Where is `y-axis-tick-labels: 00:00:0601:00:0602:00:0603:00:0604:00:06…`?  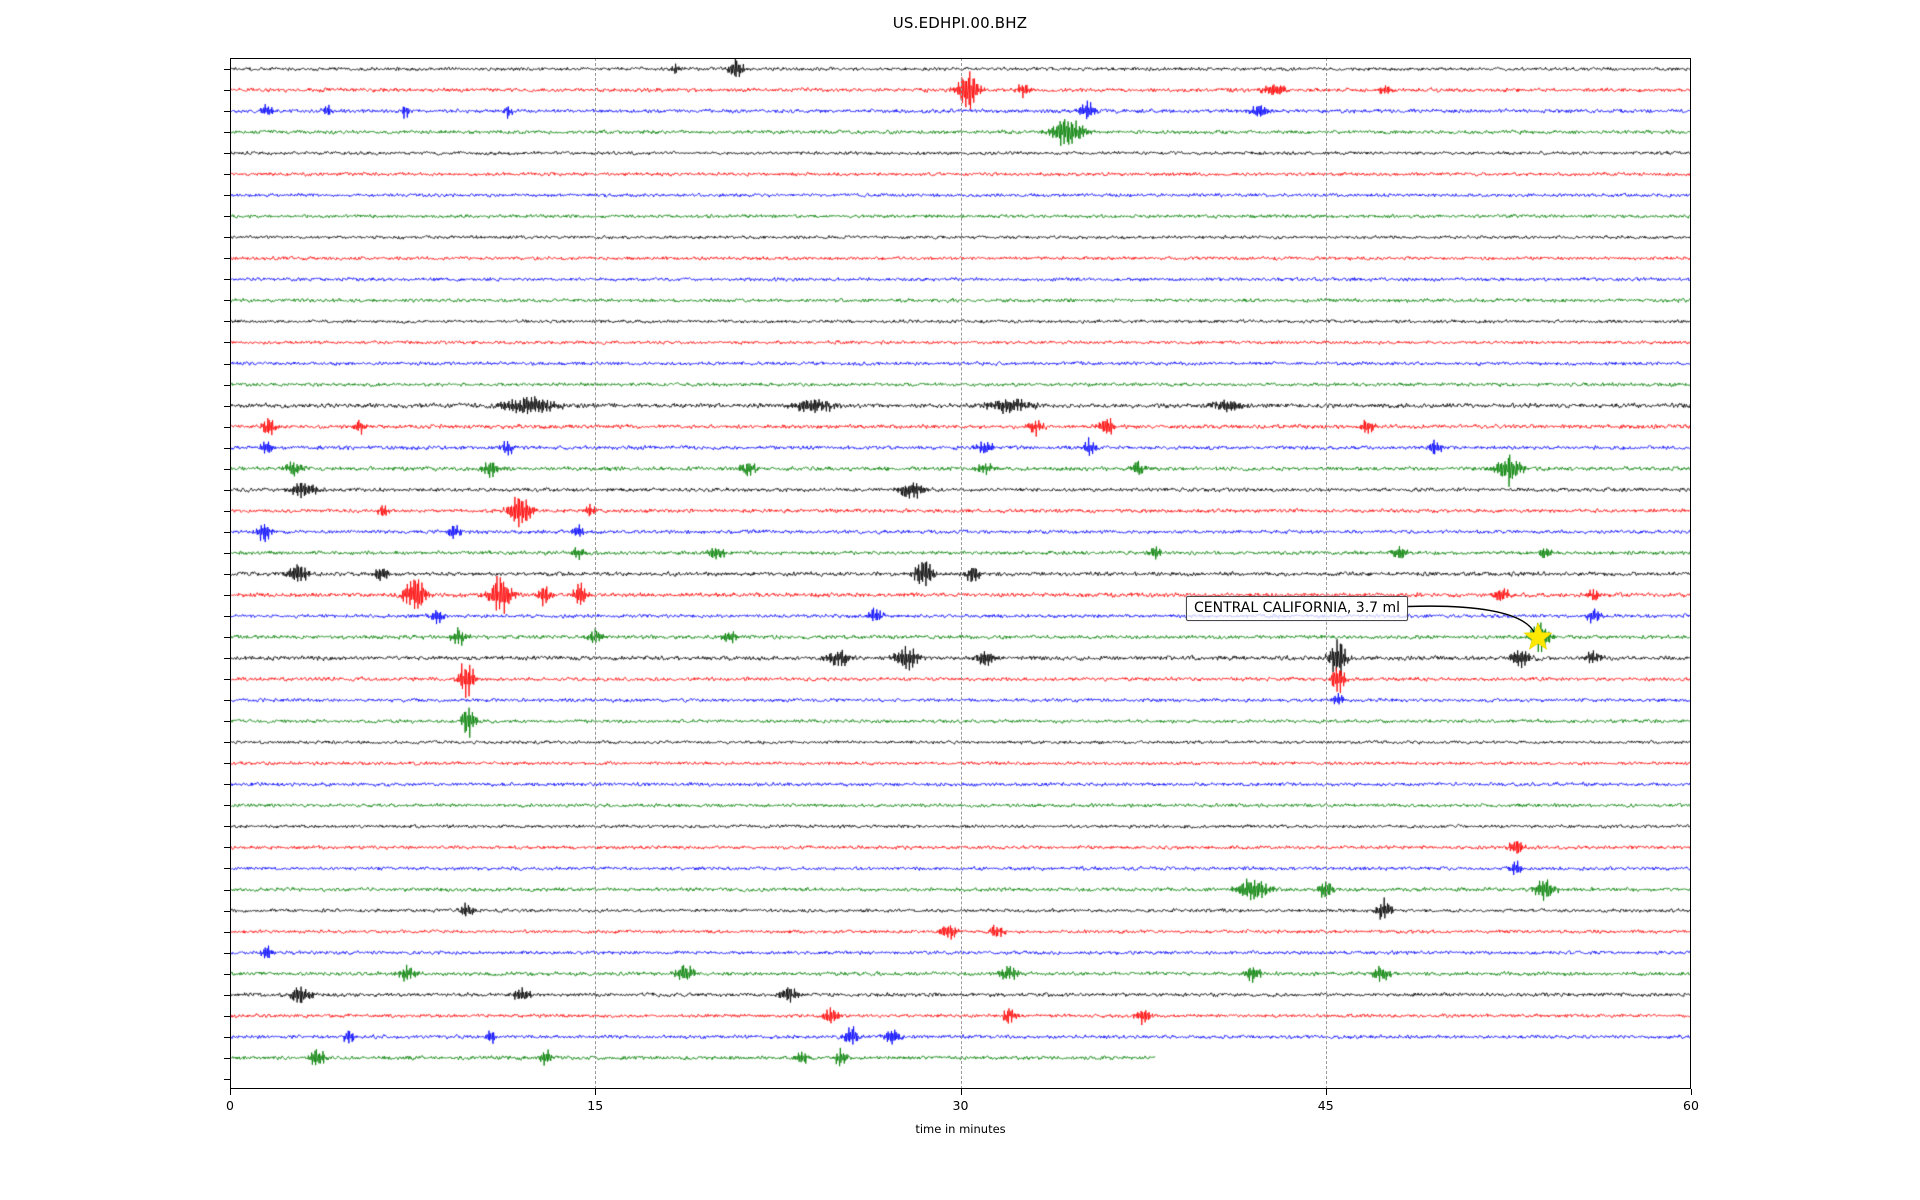
y-axis-tick-labels: 00:00:0601:00:0602:00:0603:00:0604:00:06… is located at coordinates (115, 600).